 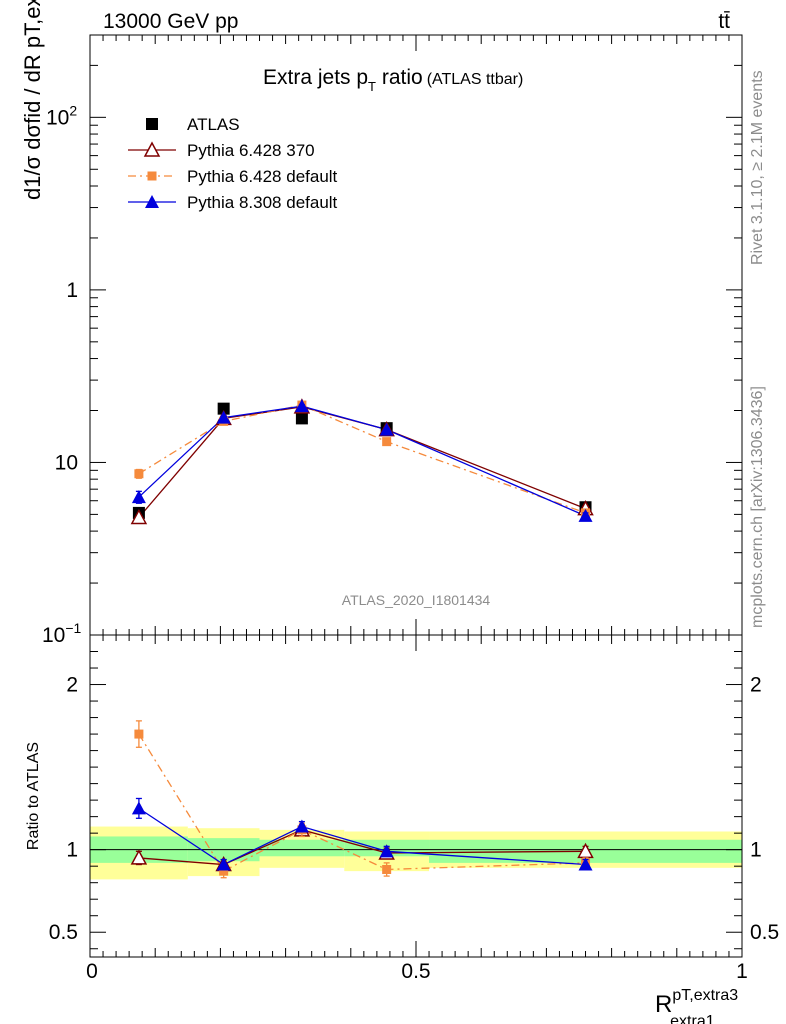 I want to click on ratio-y-tick-label: 1, so click(x=72, y=850).